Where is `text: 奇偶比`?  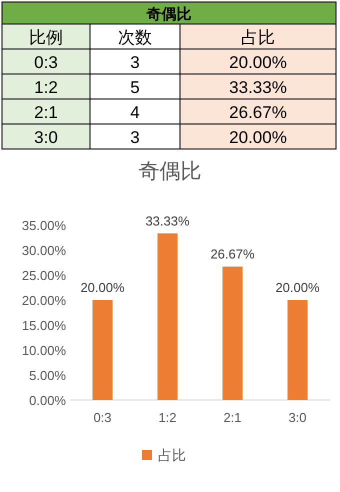 text: 奇偶比 is located at coordinates (169, 14).